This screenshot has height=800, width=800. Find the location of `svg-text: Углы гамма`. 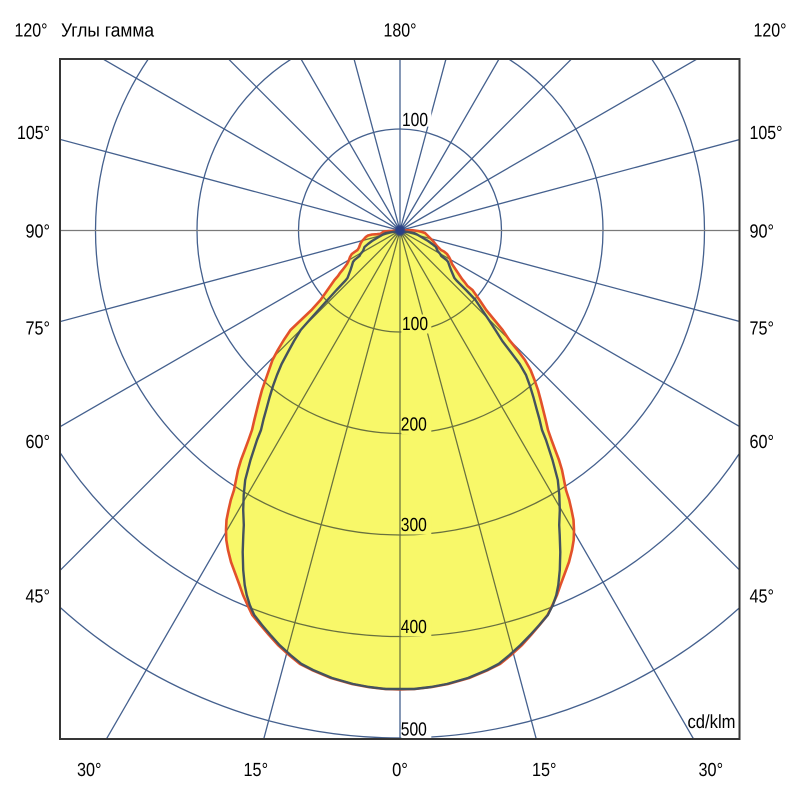

svg-text: Углы гамма is located at coordinates (107, 31).